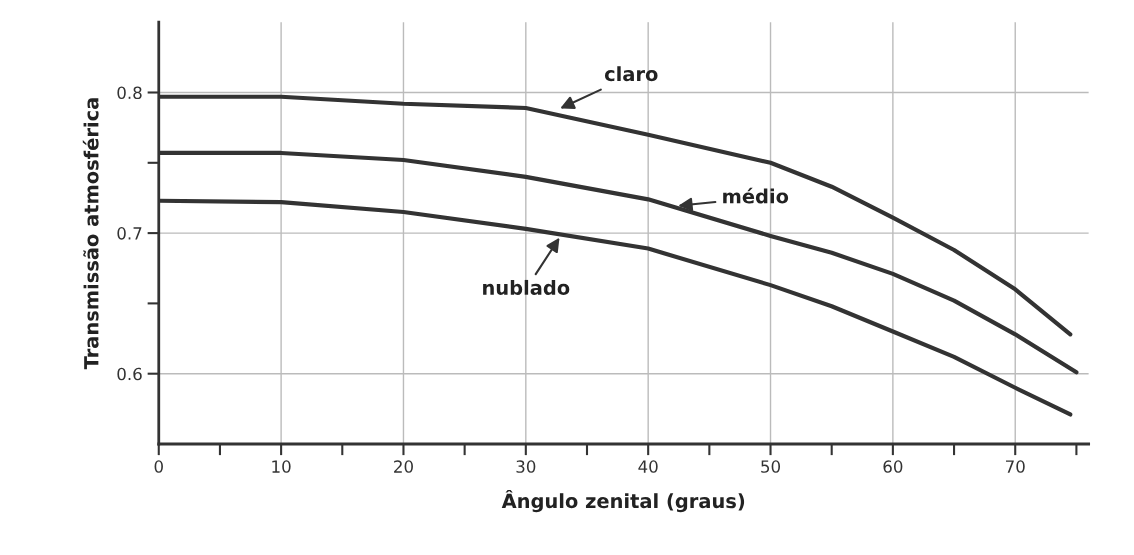 This screenshot has height=555, width=1134. Describe the element at coordinates (129, 93) in the screenshot. I see `y-tick-label: 0.8` at that location.